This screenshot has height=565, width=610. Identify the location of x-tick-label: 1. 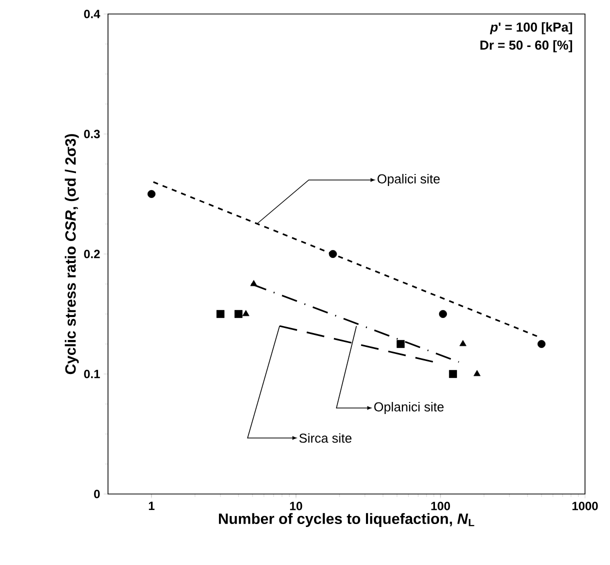
(151, 506).